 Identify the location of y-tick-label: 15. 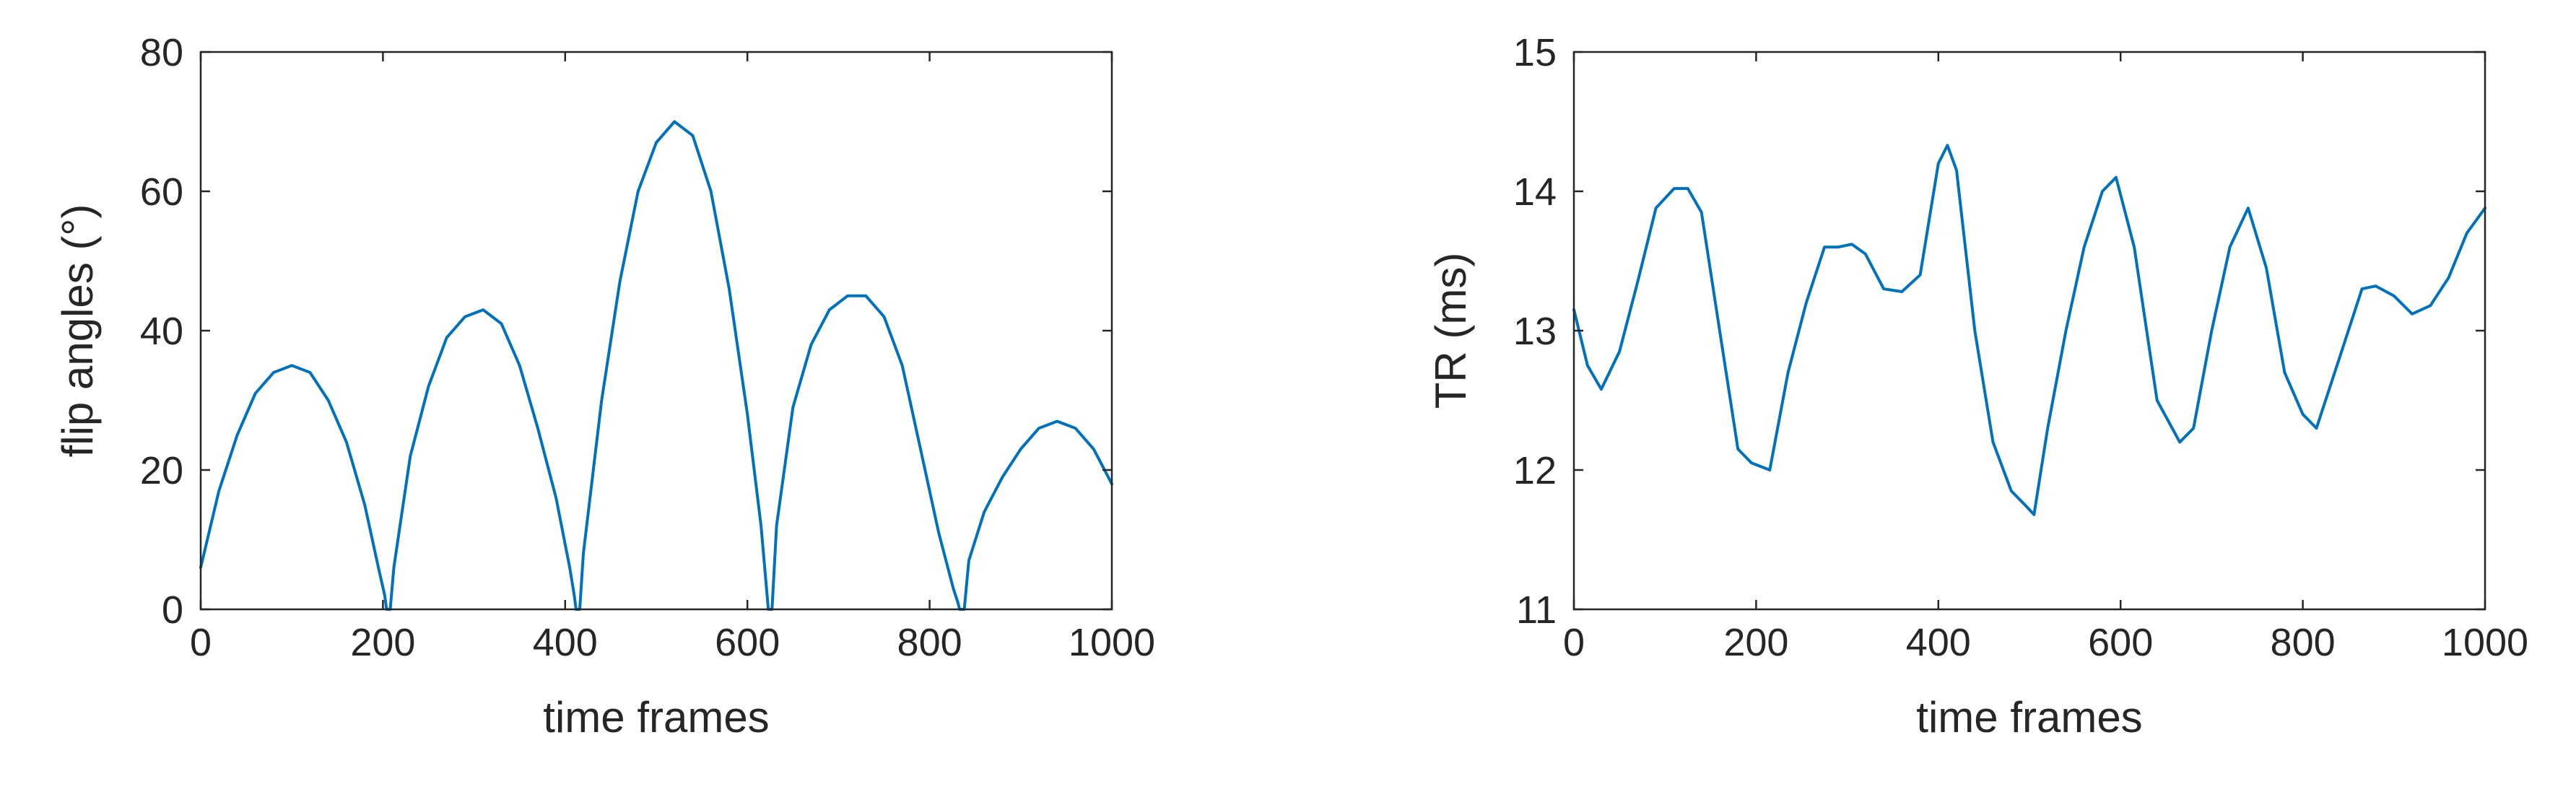
(1535, 52).